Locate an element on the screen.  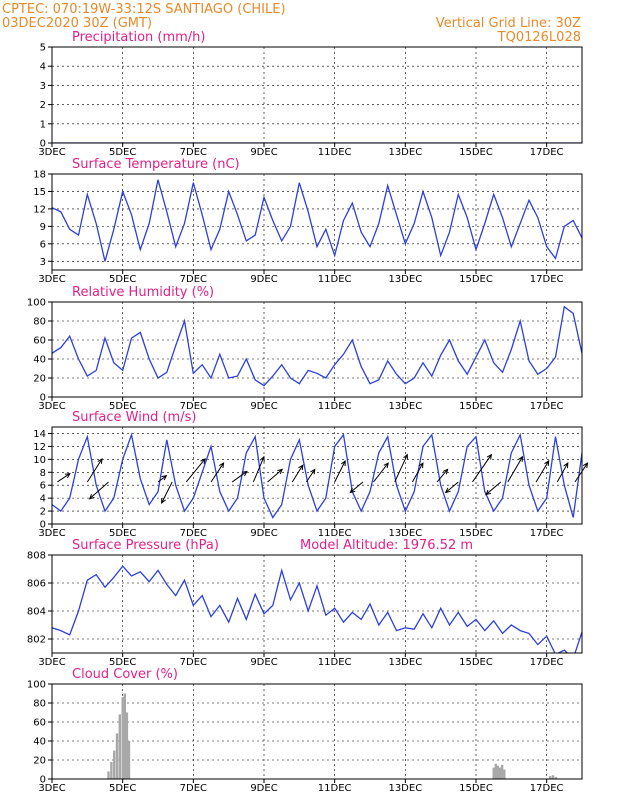
rh-ytick-label: 80 is located at coordinates (39, 322).